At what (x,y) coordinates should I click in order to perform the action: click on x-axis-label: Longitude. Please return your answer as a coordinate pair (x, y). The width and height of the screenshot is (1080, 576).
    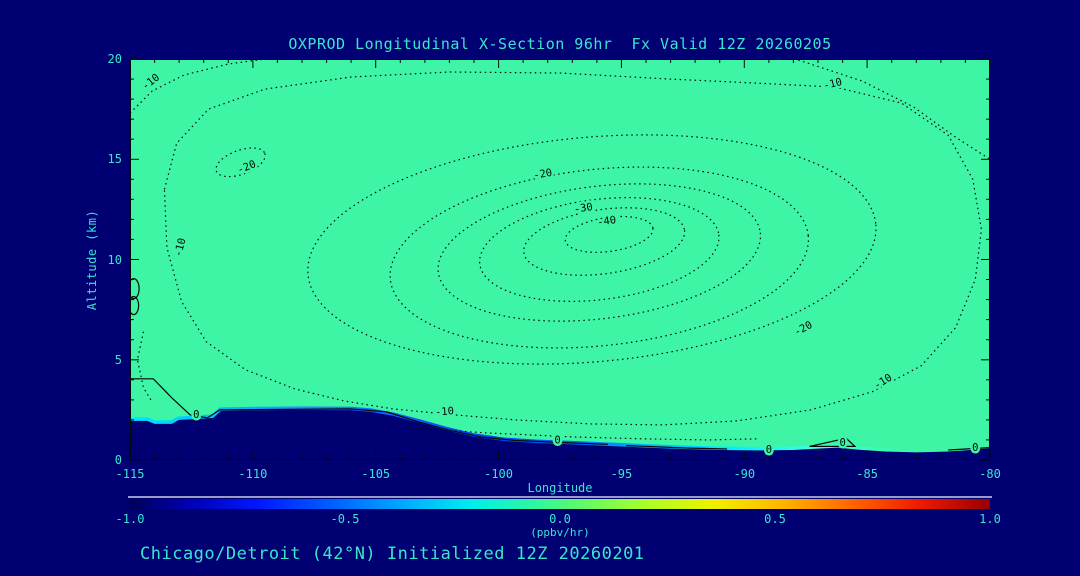
    Looking at the image, I should click on (560, 488).